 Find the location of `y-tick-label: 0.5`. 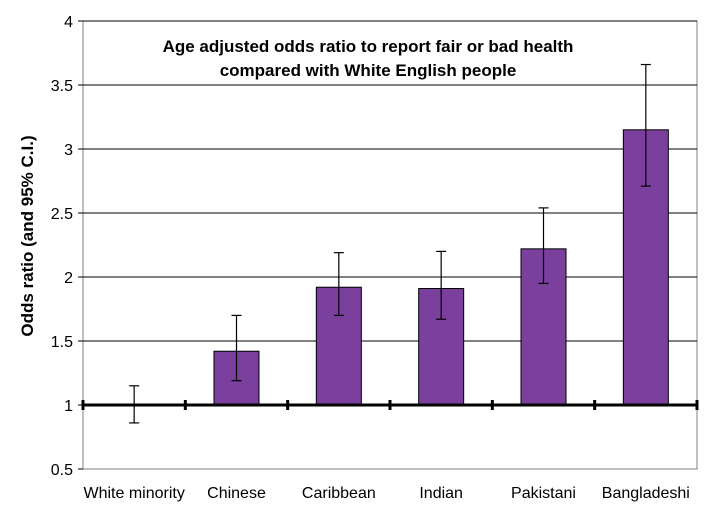

y-tick-label: 0.5 is located at coordinates (62, 470).